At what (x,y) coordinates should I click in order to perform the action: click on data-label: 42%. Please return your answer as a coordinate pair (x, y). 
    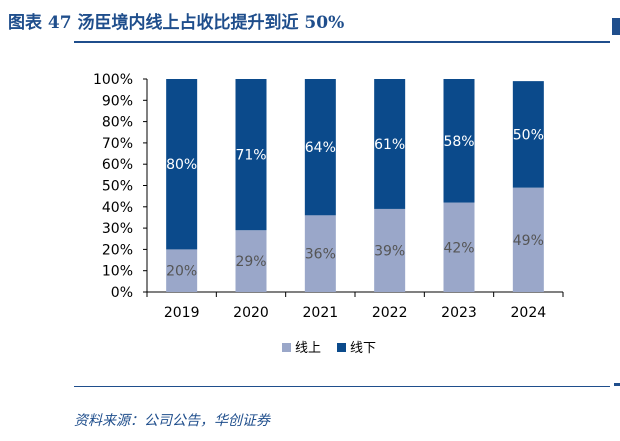
    Looking at the image, I should click on (458, 248).